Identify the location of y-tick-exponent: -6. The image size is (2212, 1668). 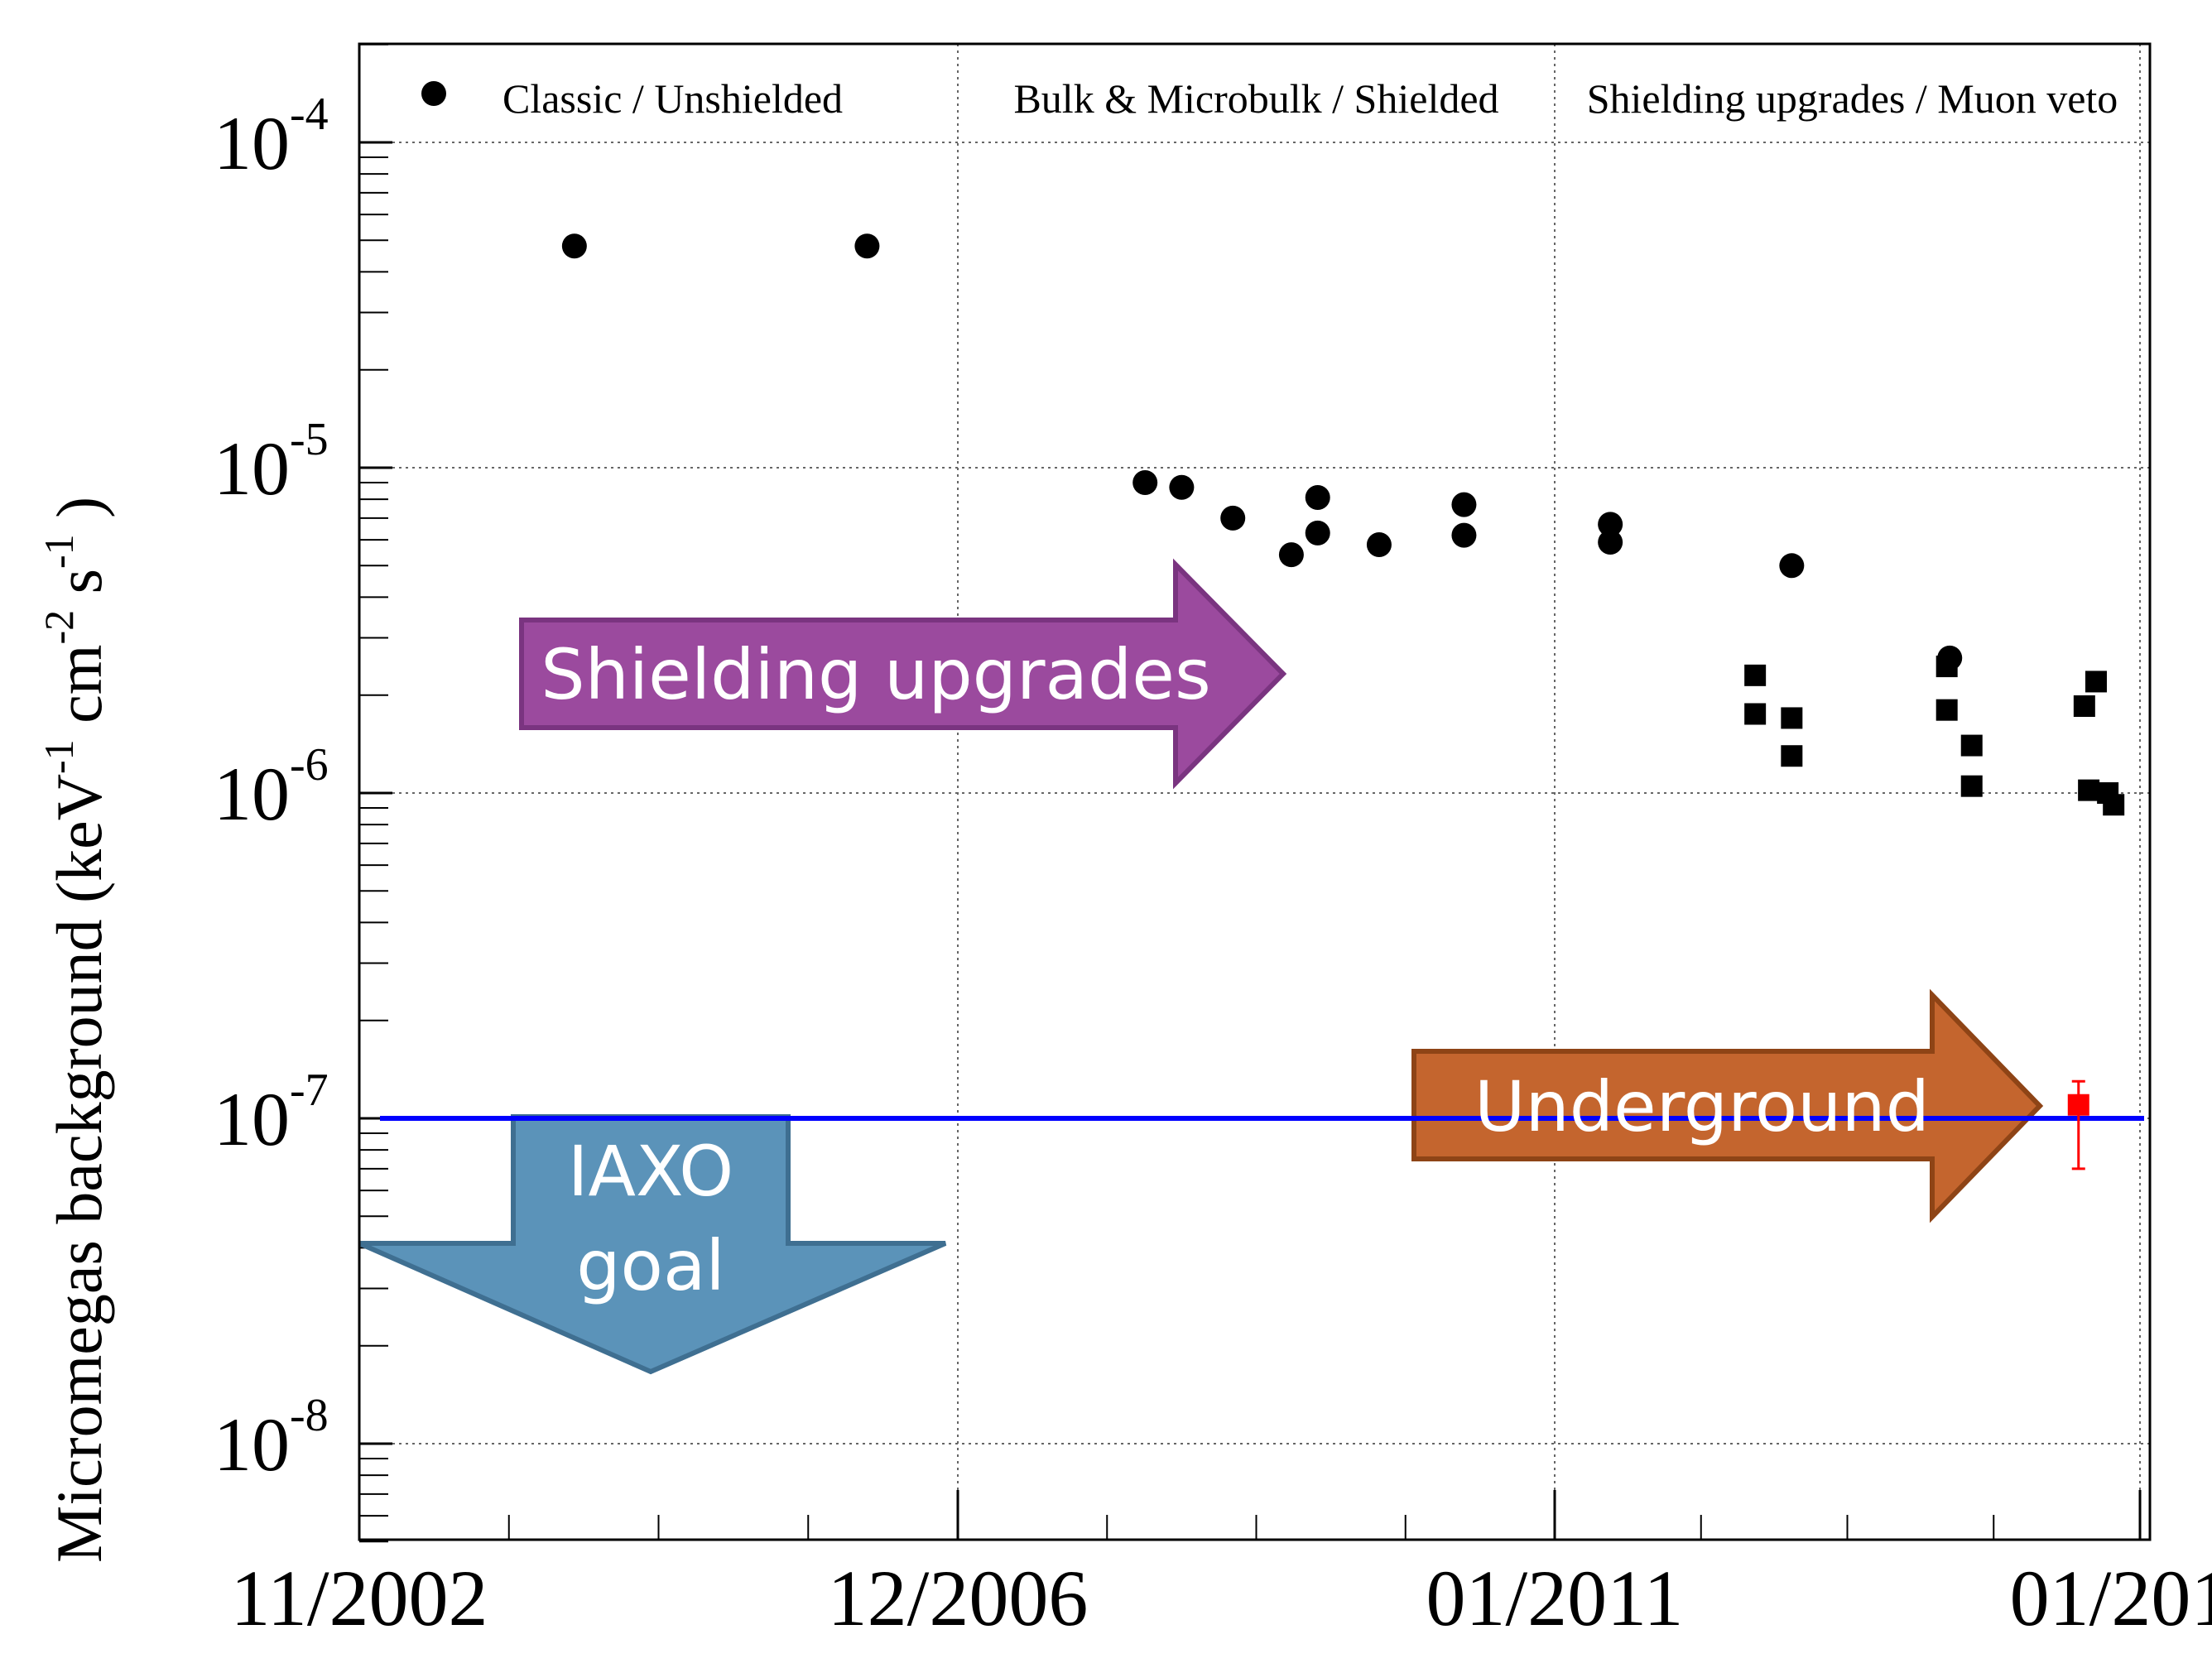
(309, 765).